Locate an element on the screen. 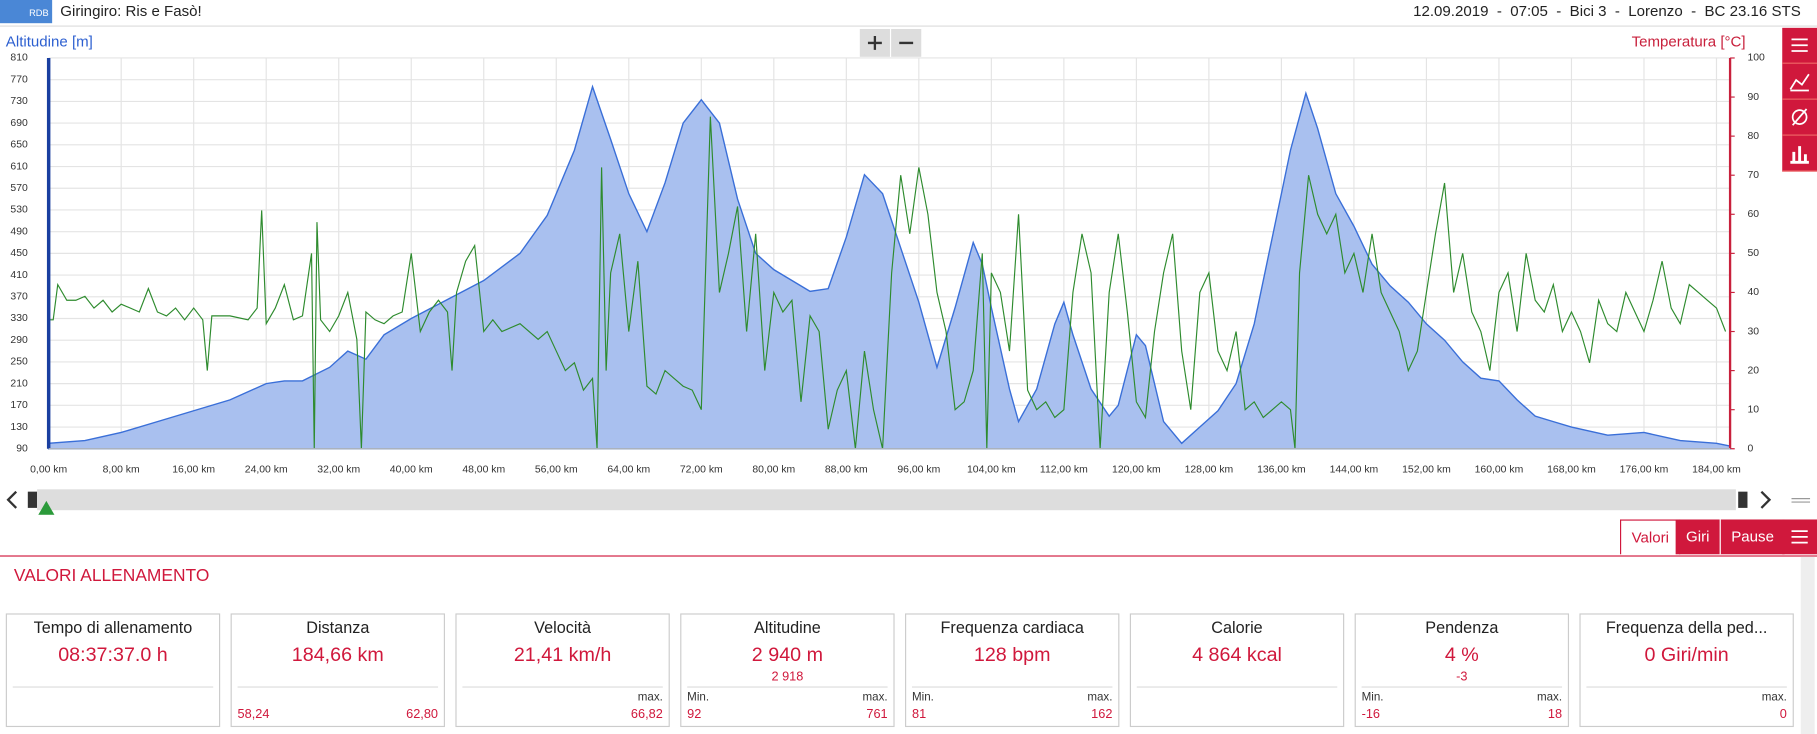 The width and height of the screenshot is (1817, 734). x-tick-label: 88,00 km is located at coordinates (846, 469).